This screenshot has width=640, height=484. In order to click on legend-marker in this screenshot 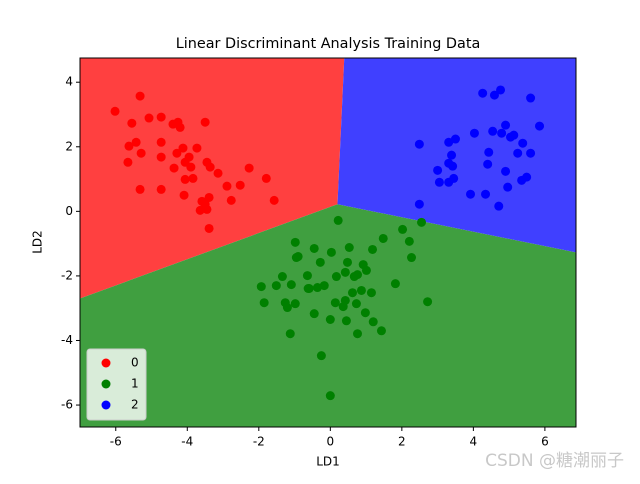, I will do `click(106, 405)`.